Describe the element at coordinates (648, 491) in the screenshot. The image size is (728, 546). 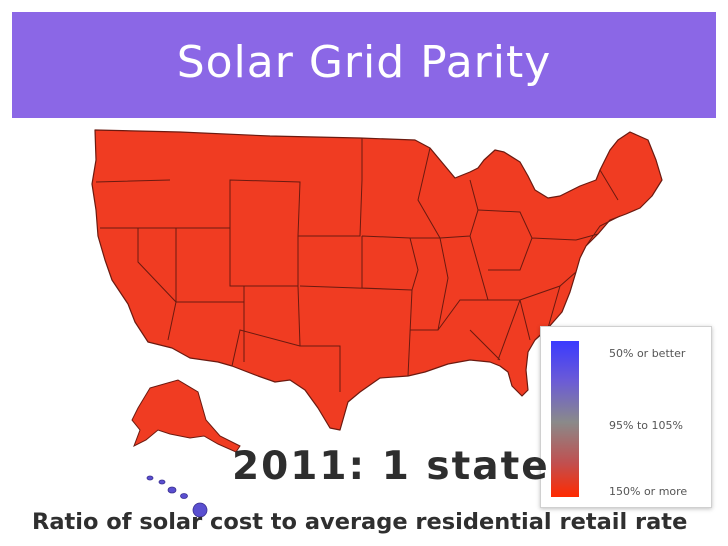
I see `legend-label-worst: 150% or more` at that location.